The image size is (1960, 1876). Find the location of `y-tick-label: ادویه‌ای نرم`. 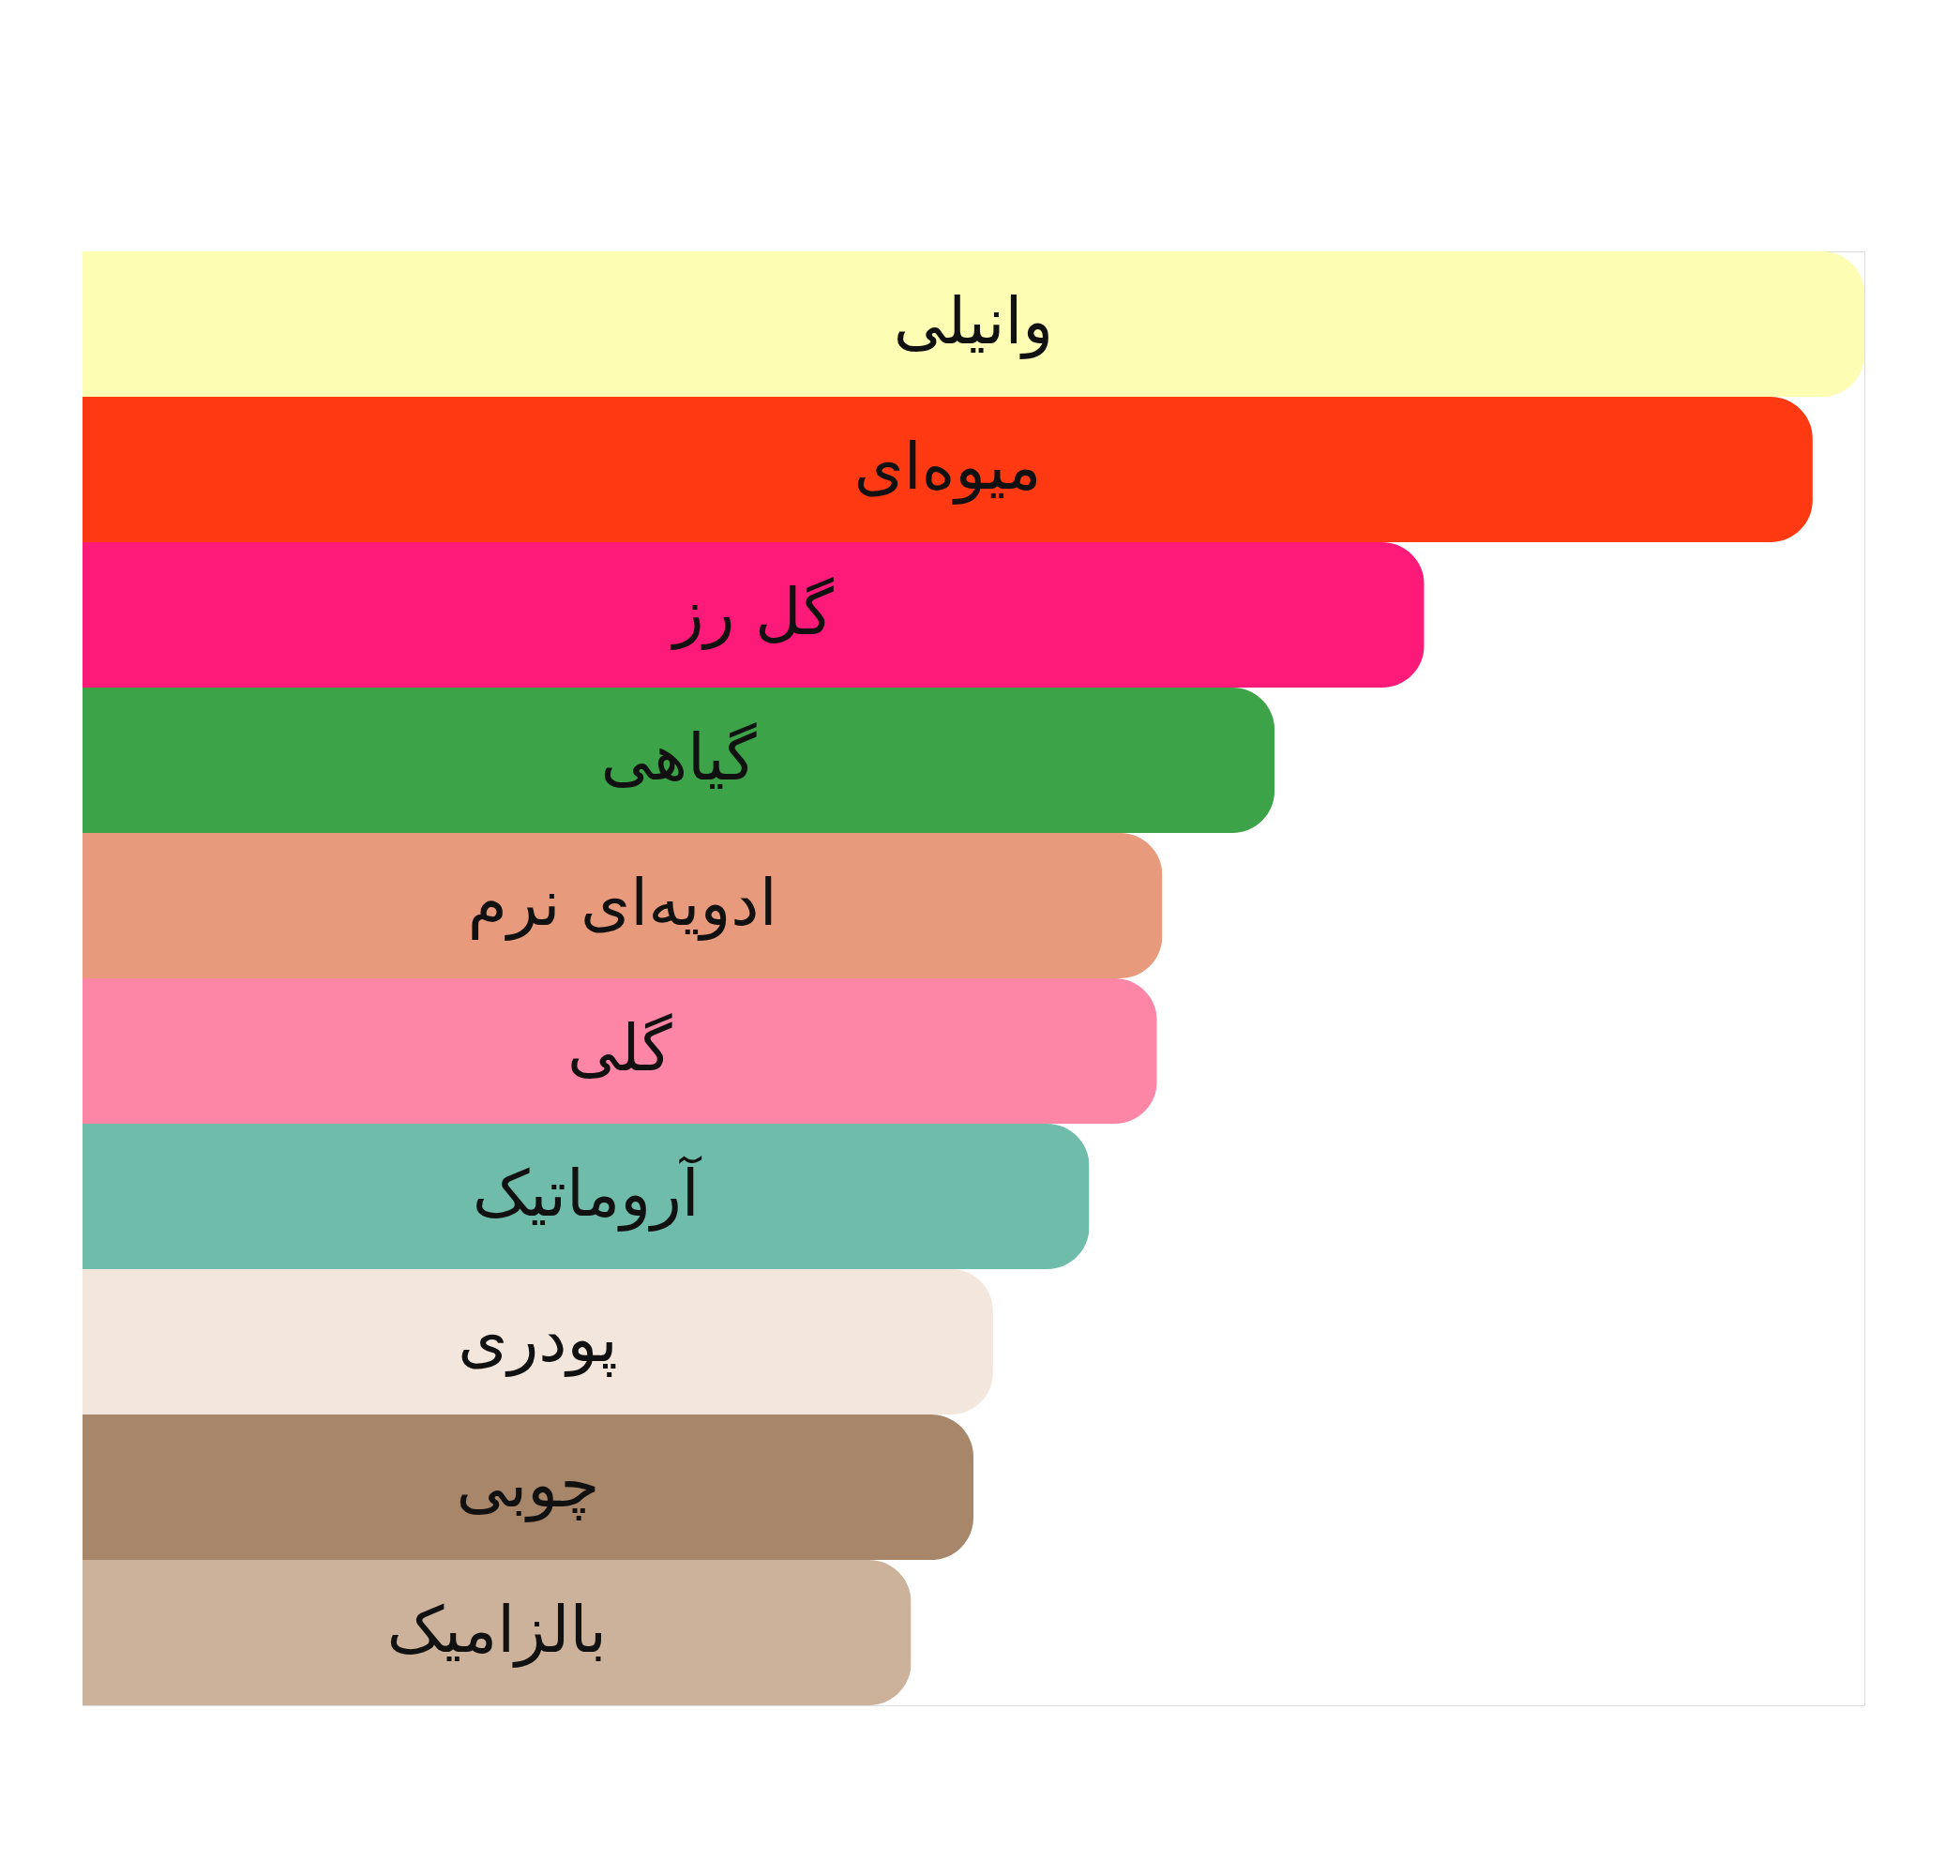

y-tick-label: ادویه‌ای نرم is located at coordinates (622, 903).